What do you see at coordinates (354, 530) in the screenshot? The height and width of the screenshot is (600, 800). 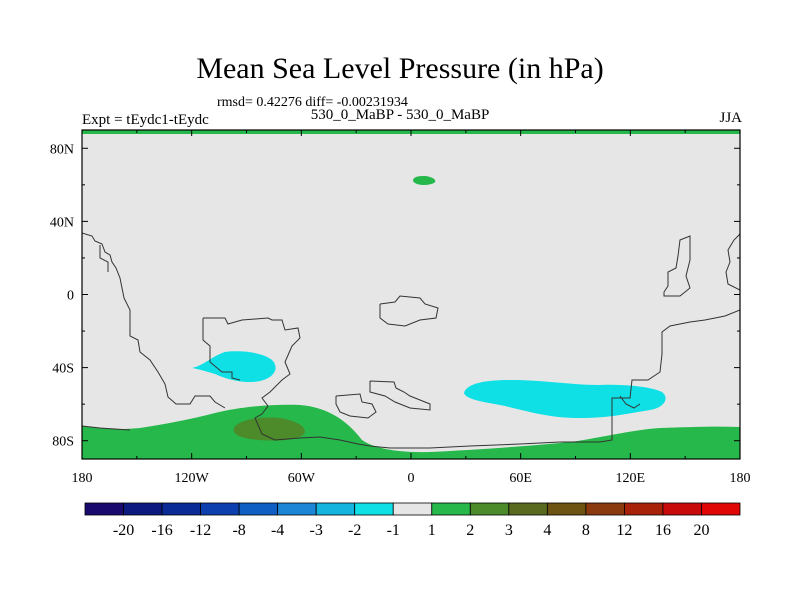 I see `colorbar-label: -2` at bounding box center [354, 530].